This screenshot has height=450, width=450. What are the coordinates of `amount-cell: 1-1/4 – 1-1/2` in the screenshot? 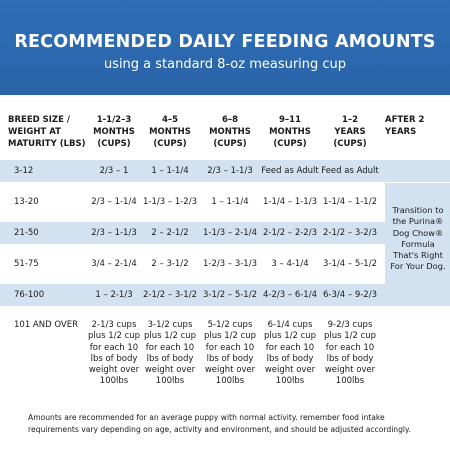 It's located at (350, 202).